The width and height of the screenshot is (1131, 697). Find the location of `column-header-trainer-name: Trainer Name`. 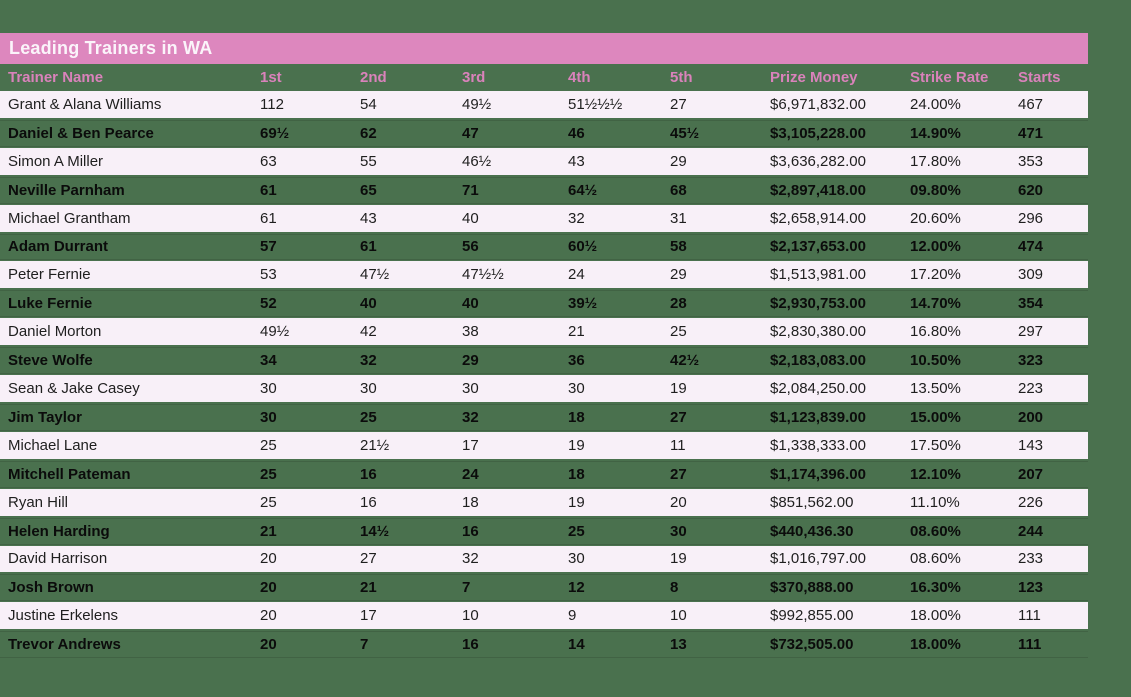

column-header-trainer-name: Trainer Name is located at coordinates (56, 77).